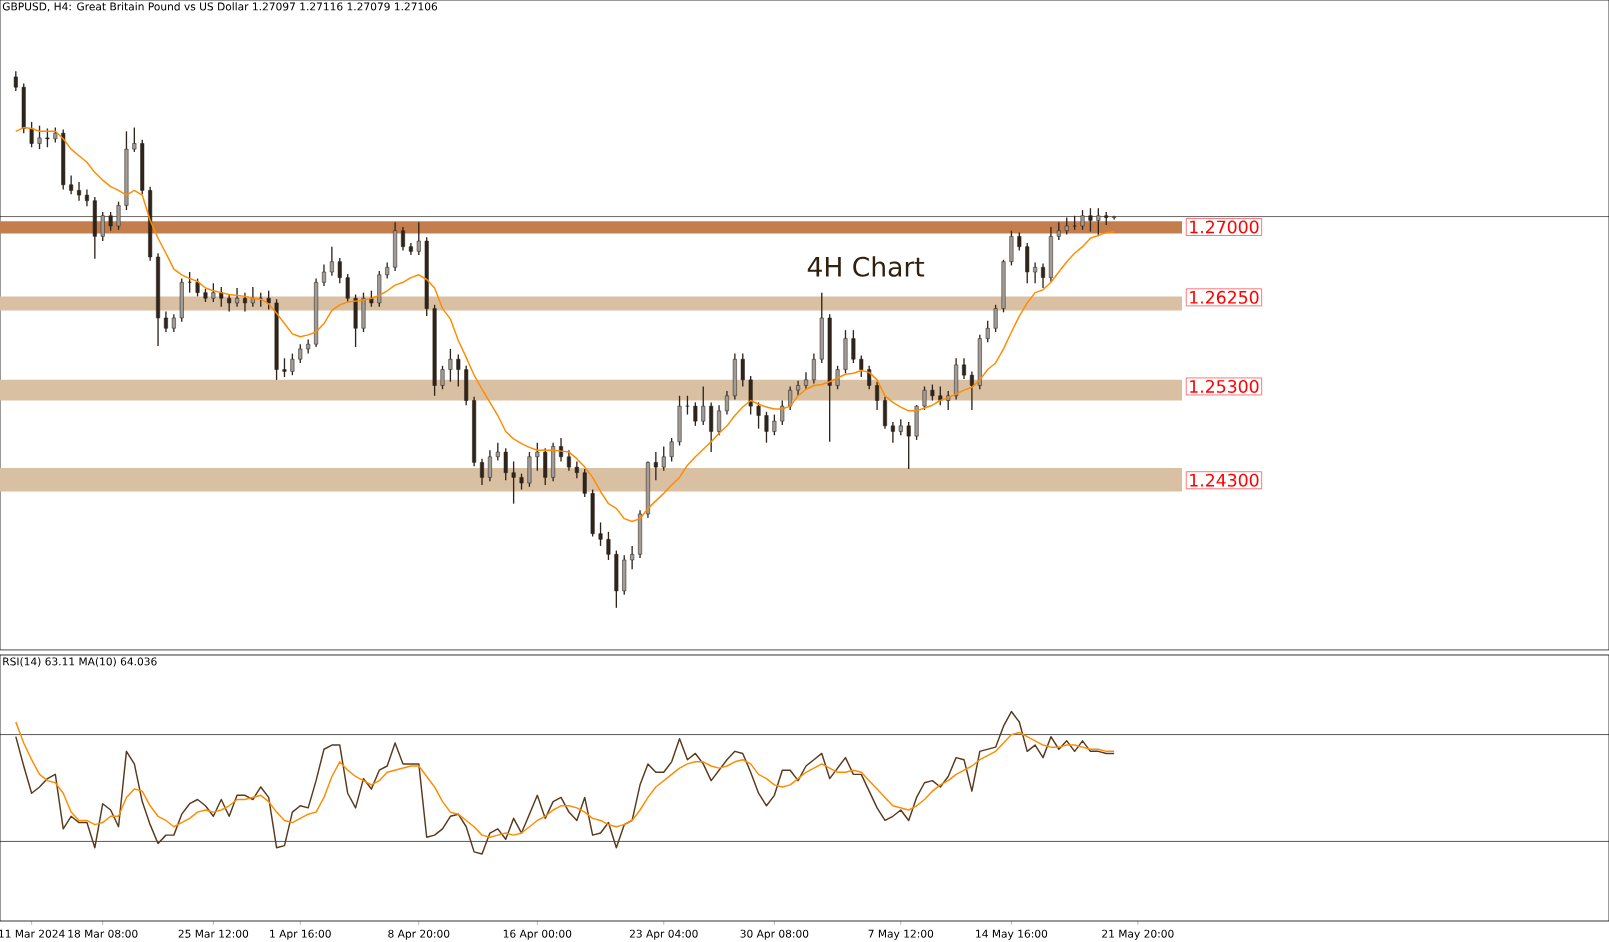 Image resolution: width=1609 pixels, height=942 pixels. I want to click on chart-title: RSI(14) 63.11 MA(10) 64.036, so click(80, 662).